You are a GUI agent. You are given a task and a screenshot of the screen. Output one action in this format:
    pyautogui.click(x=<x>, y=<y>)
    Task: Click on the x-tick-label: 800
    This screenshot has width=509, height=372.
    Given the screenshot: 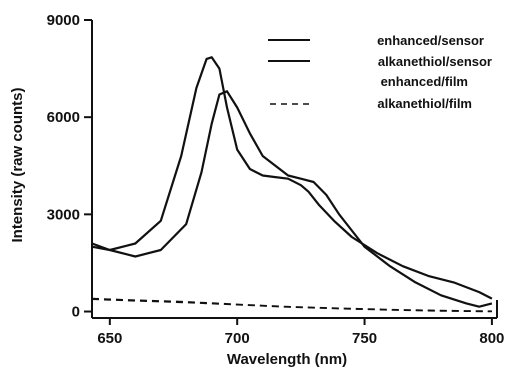 What is the action you would take?
    pyautogui.click(x=491, y=338)
    